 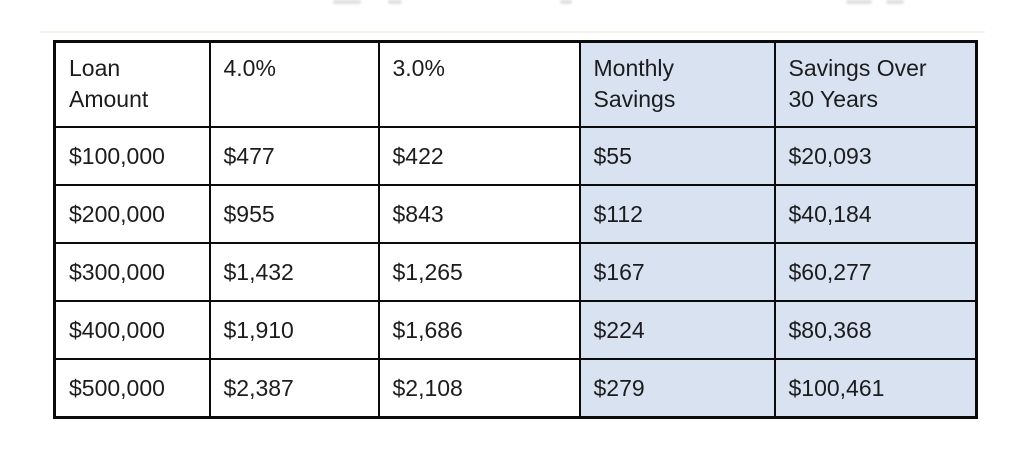 What do you see at coordinates (479, 84) in the screenshot?
I see `header-cell-rate-3-percent: 3.0%` at bounding box center [479, 84].